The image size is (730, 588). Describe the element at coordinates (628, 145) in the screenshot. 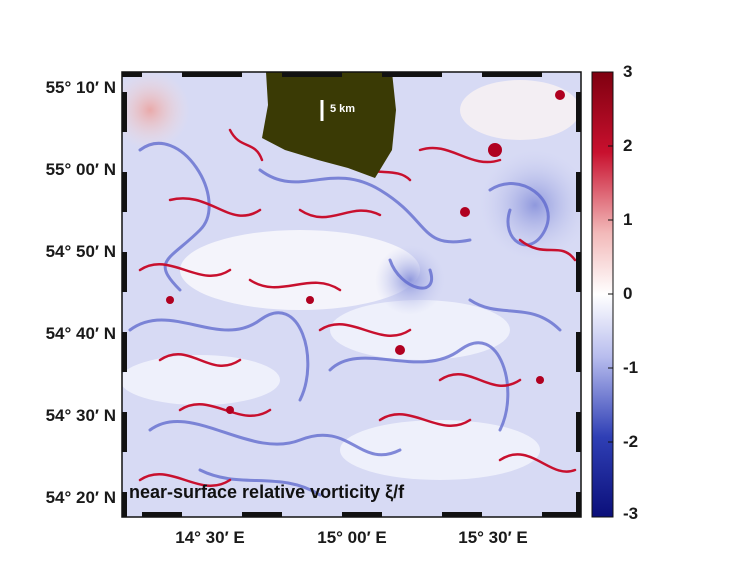

I see `colorbar-tick-label: 2` at that location.